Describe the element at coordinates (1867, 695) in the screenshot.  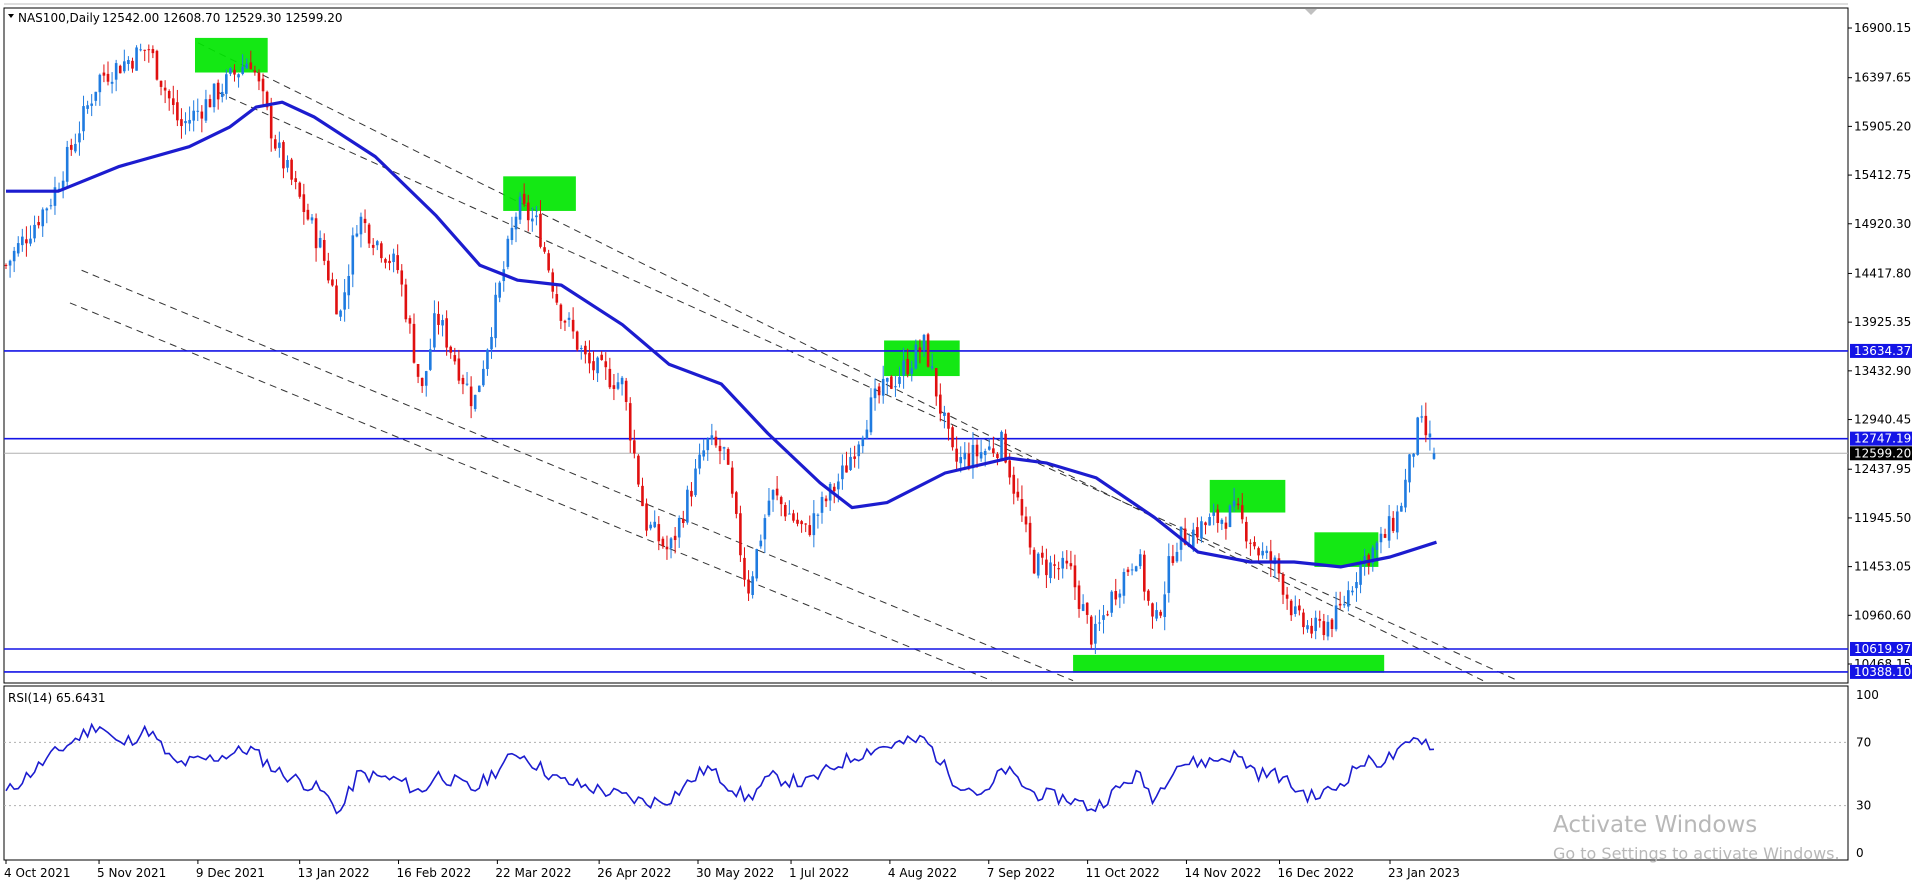
I see `rsi-tick-label-1: 100` at that location.